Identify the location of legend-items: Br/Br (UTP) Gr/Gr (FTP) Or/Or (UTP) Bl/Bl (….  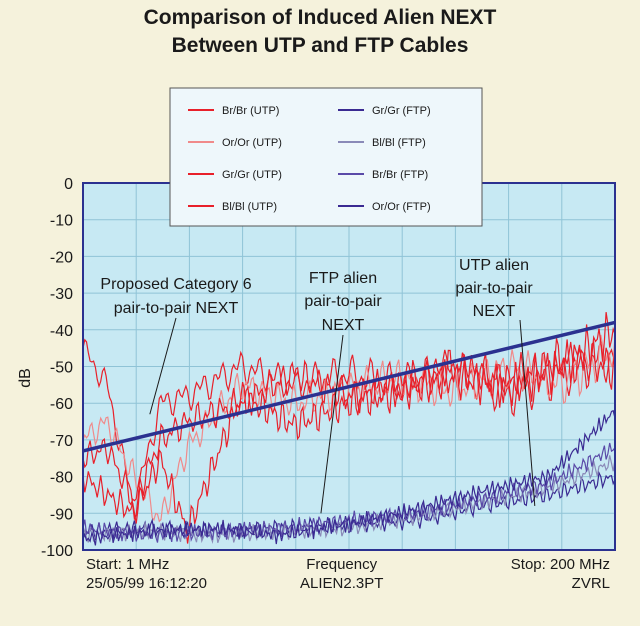
(309, 159).